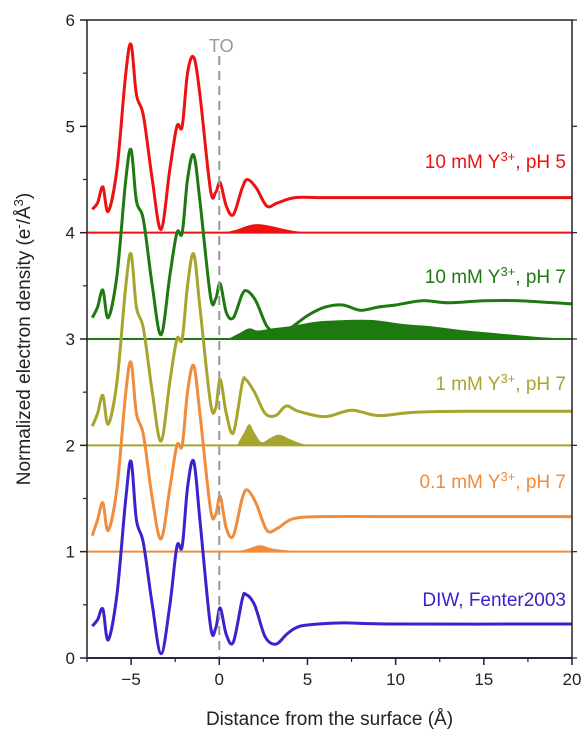  Describe the element at coordinates (70, 20) in the screenshot. I see `y-tick-label: 6` at that location.